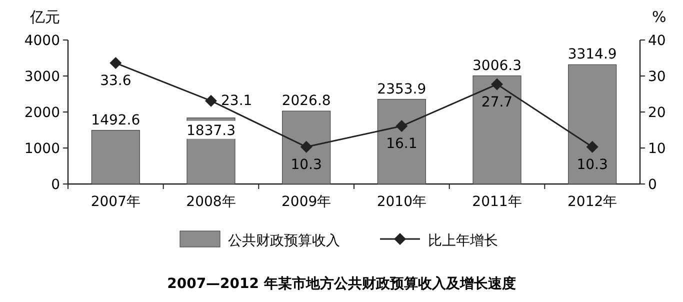 Image resolution: width=683 pixels, height=302 pixels. I want to click on y-tick-label: 0, so click(55, 185).